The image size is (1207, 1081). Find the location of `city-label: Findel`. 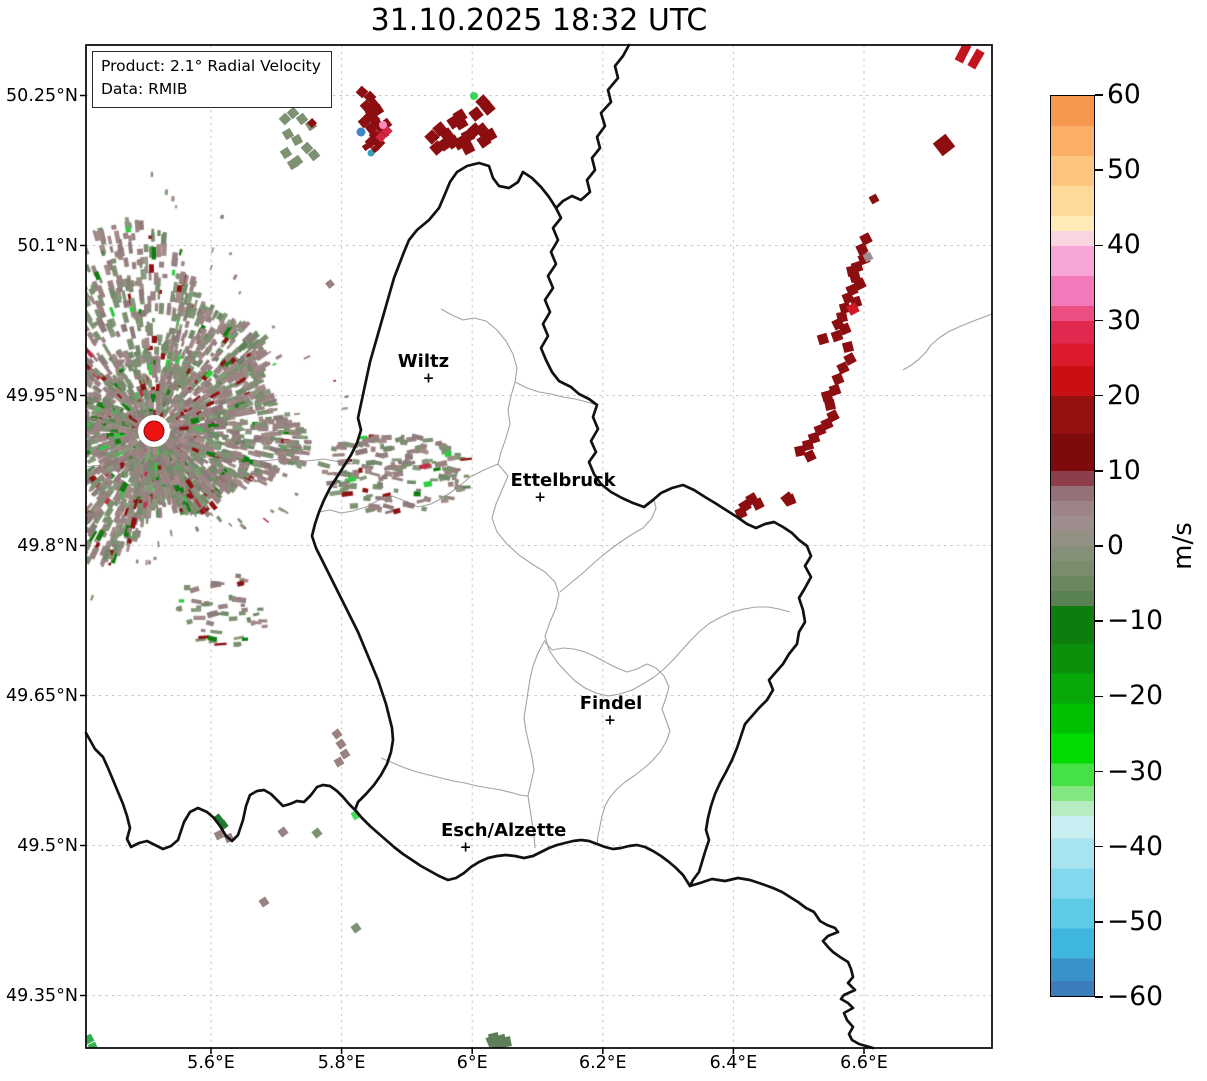

city-label: Findel is located at coordinates (611, 703).